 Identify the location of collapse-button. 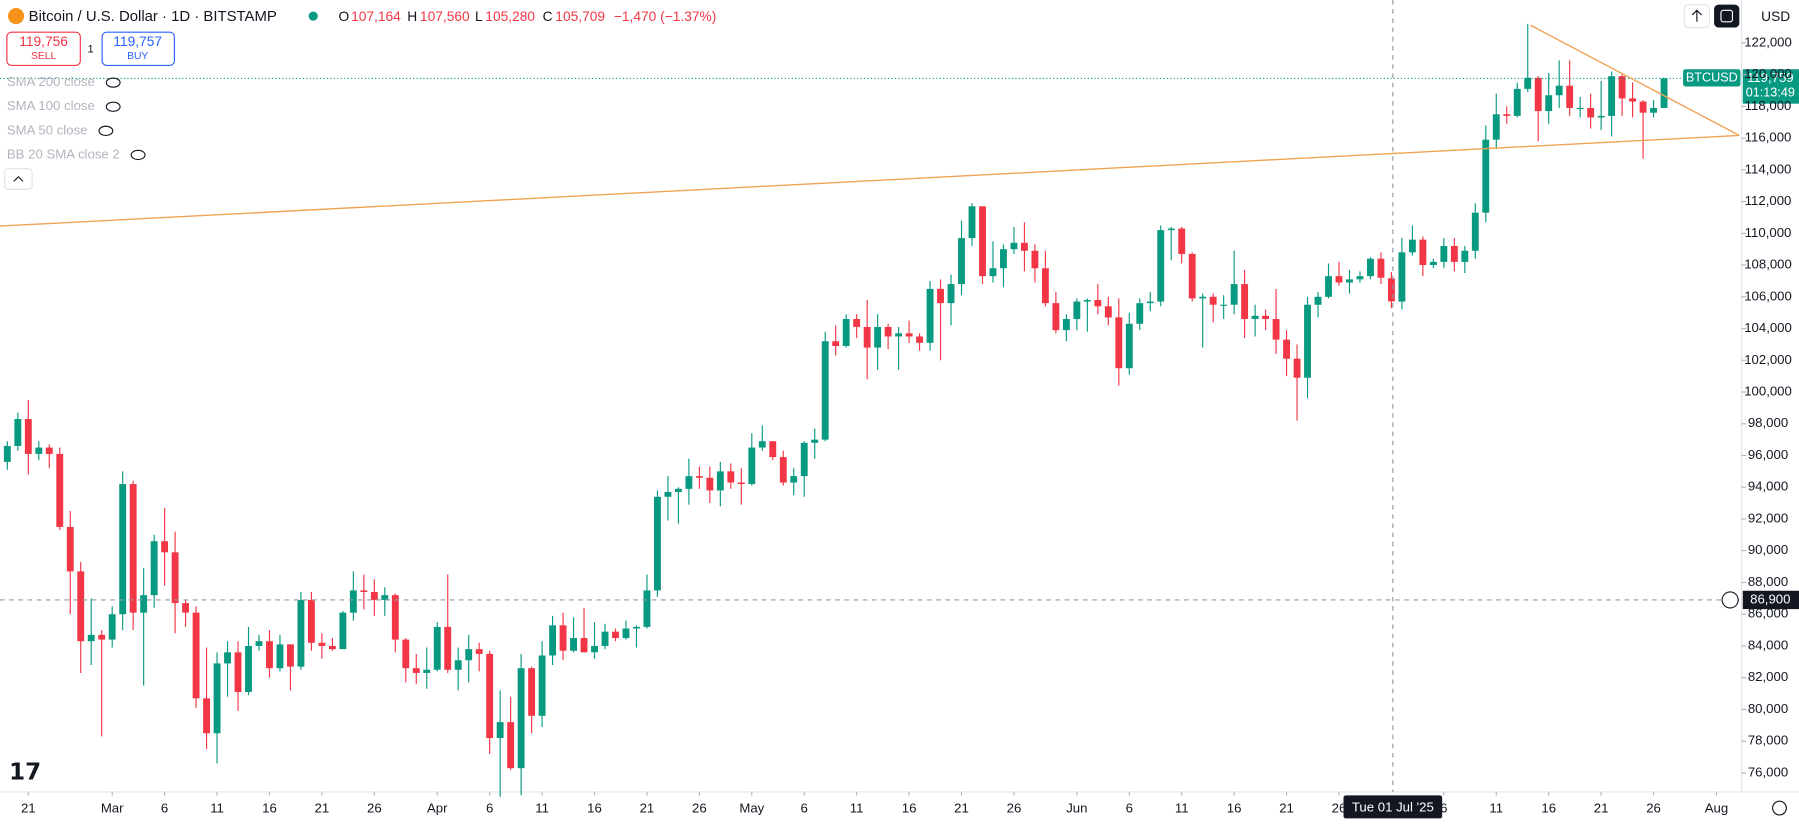
(18, 179).